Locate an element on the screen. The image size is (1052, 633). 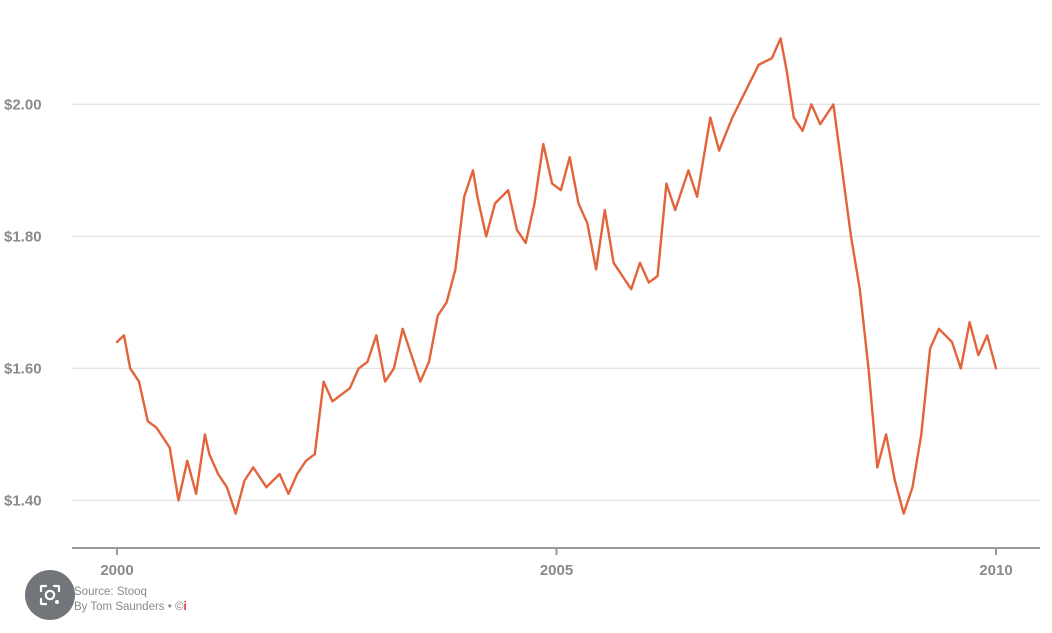
x-tick-label: 2005 is located at coordinates (556, 570).